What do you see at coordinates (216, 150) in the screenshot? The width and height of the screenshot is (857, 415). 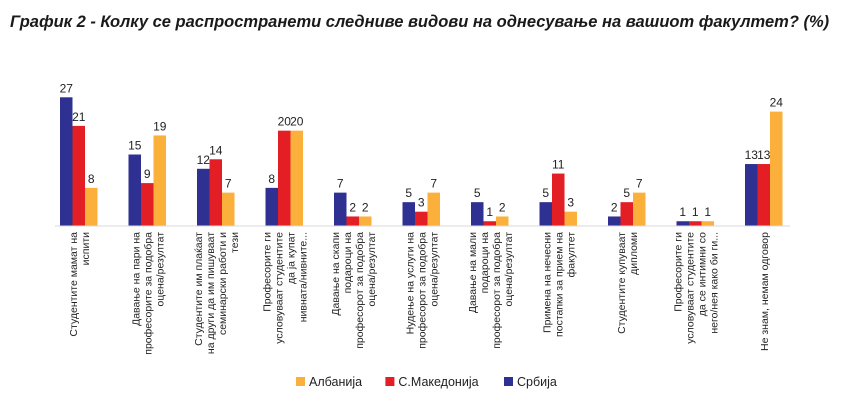 I see `value-label-2-1: 14` at bounding box center [216, 150].